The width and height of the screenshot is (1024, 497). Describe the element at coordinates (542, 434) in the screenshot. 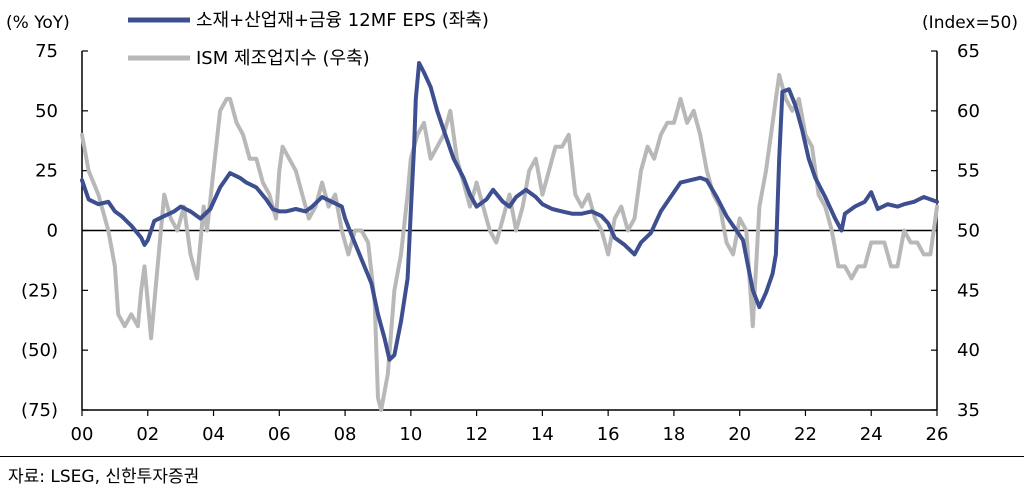

I see `x-tick-label: 14` at that location.